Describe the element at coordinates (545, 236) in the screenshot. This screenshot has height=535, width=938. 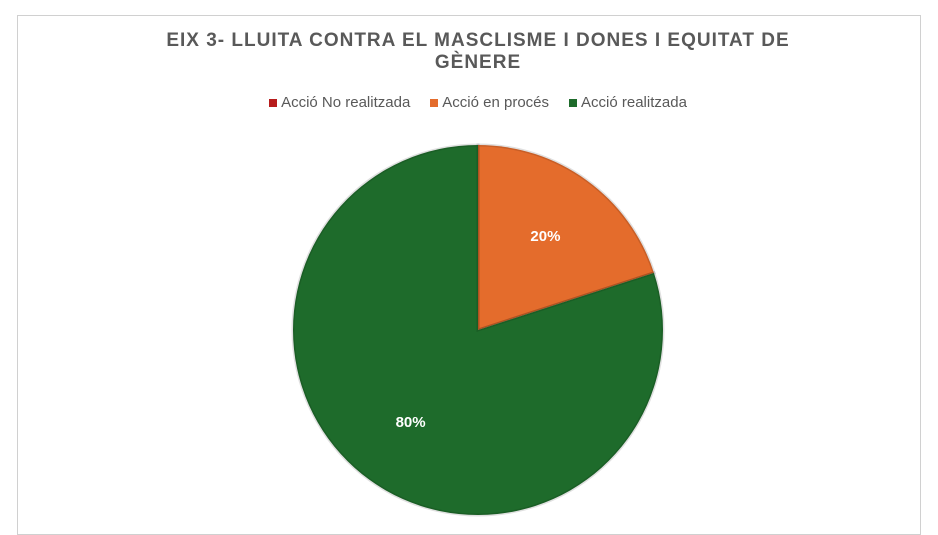
I see `data-label: 20%` at that location.